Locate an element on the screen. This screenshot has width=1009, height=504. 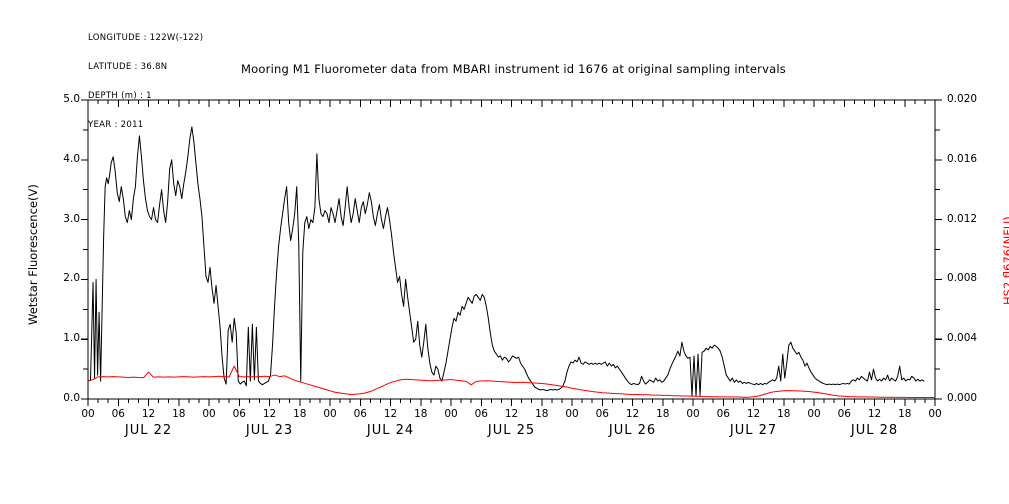
y-axis-label: 5.0 is located at coordinates (71, 99).